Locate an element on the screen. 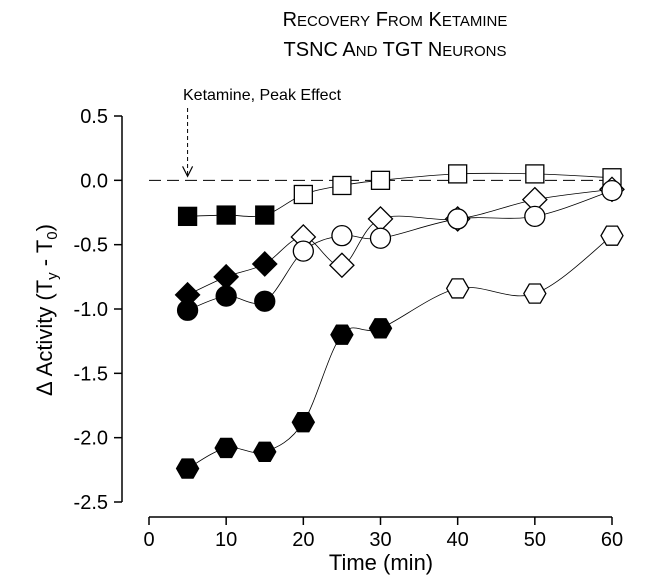  x-tick-label: 40 is located at coordinates (458, 540).